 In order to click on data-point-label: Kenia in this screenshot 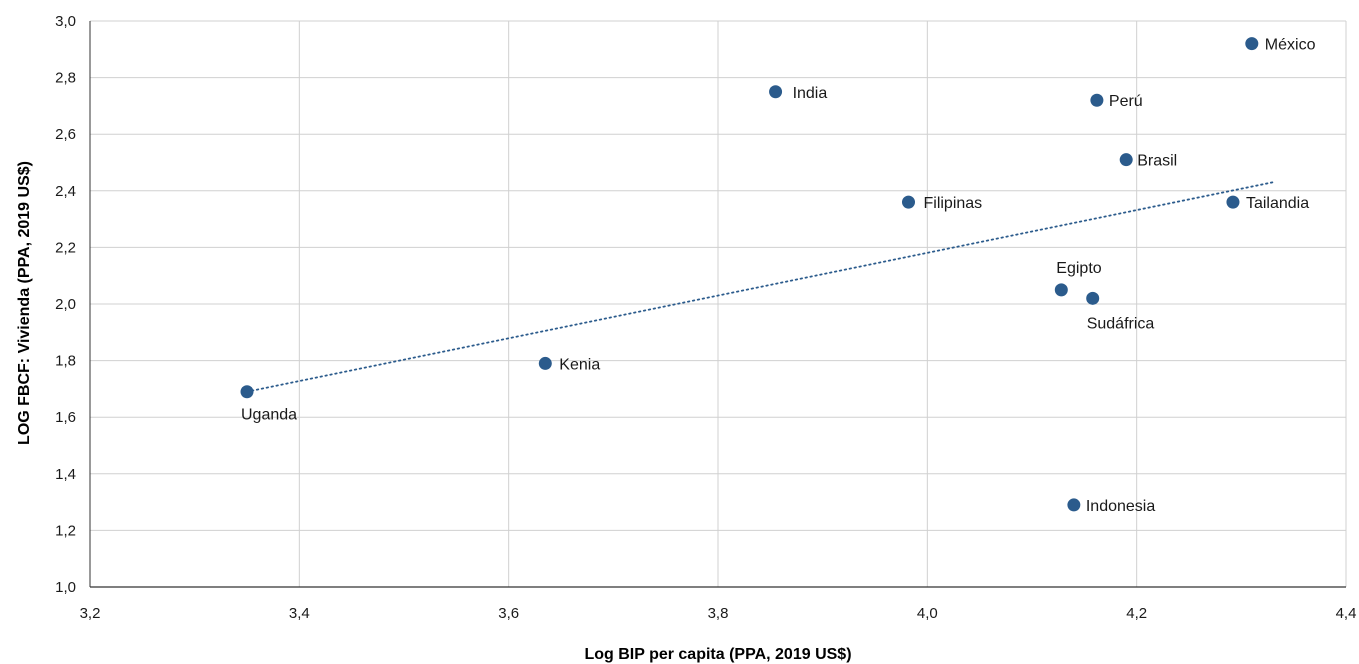, I will do `click(579, 364)`.